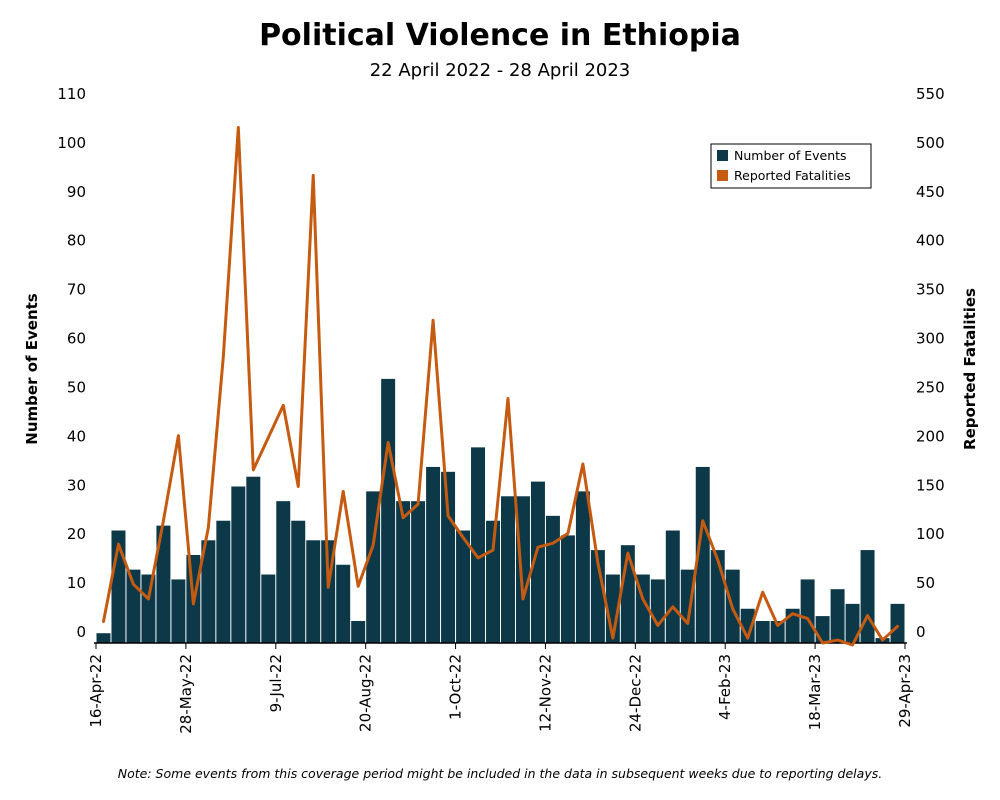  What do you see at coordinates (71, 143) in the screenshot?
I see `y-tick-label: 100` at bounding box center [71, 143].